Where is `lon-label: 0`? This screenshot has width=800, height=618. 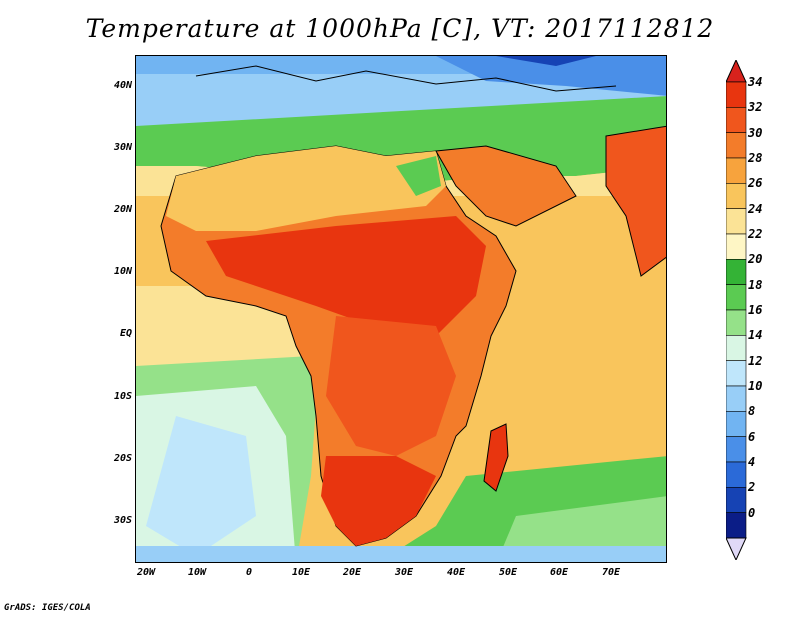
lon-label: 0 is located at coordinates (249, 572).